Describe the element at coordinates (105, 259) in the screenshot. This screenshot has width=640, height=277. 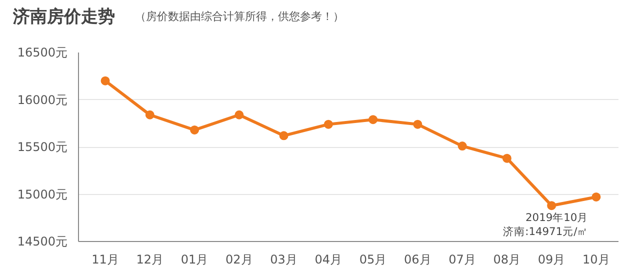
I see `x-tick-label: 11月` at that location.